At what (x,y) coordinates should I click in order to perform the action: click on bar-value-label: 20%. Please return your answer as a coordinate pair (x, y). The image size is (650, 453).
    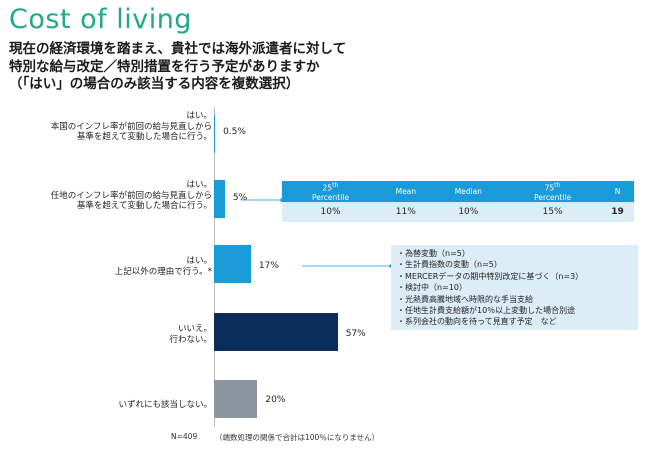
    Looking at the image, I should click on (275, 400).